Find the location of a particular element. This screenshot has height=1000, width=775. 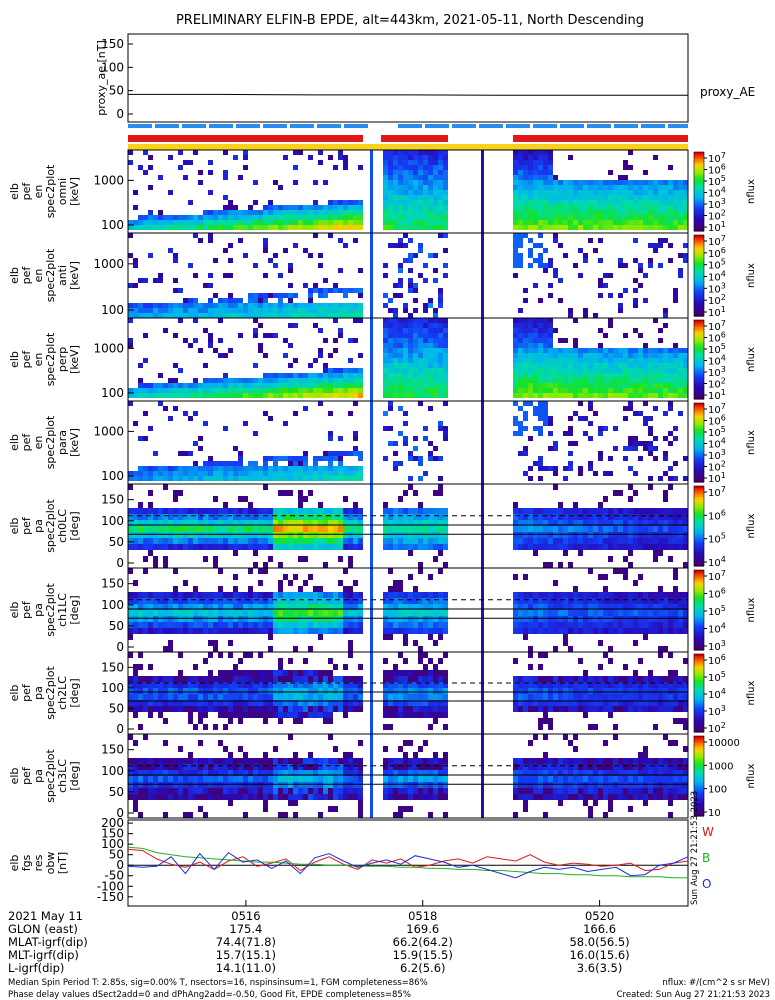

red-bar-segment is located at coordinates (414, 138).